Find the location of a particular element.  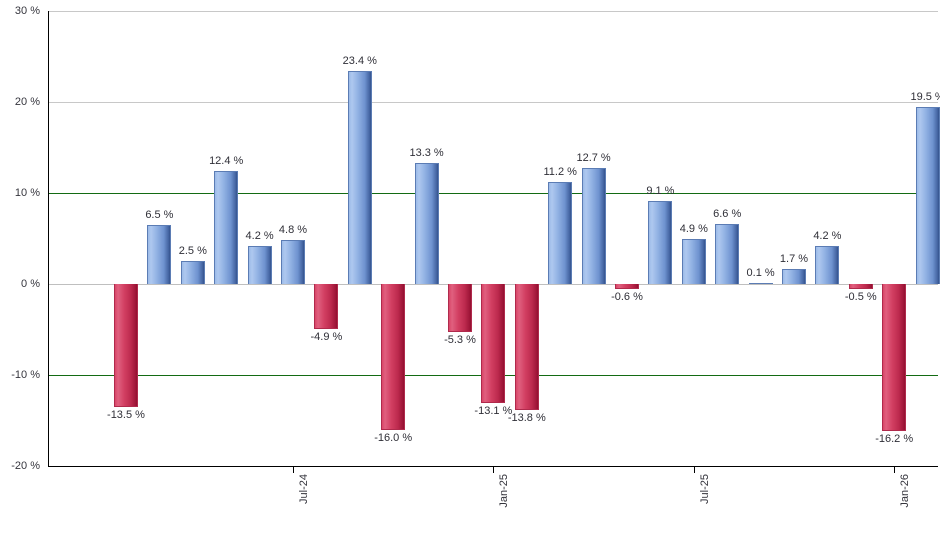

bar-value-label: 1.7 % is located at coordinates (794, 258).